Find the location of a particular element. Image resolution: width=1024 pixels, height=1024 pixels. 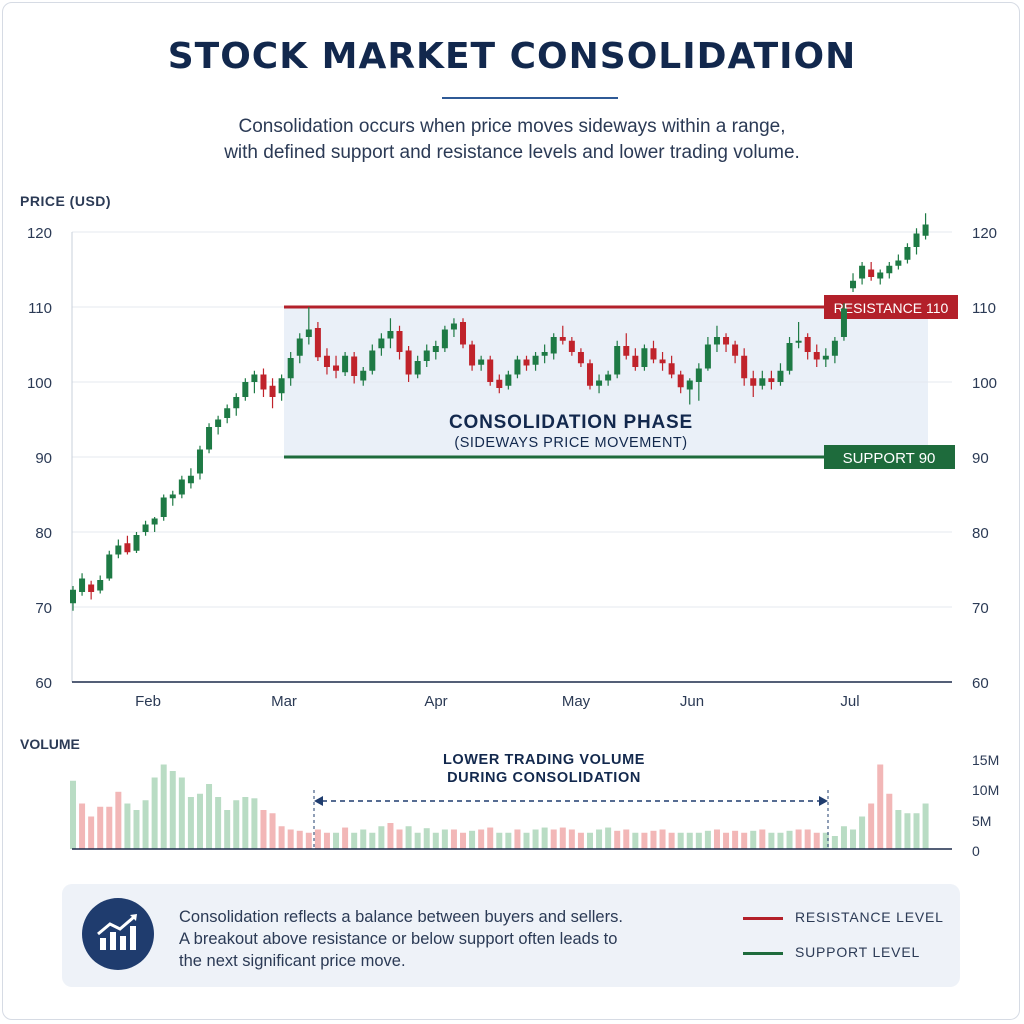

y-tick-label-right: 90 is located at coordinates (980, 458).